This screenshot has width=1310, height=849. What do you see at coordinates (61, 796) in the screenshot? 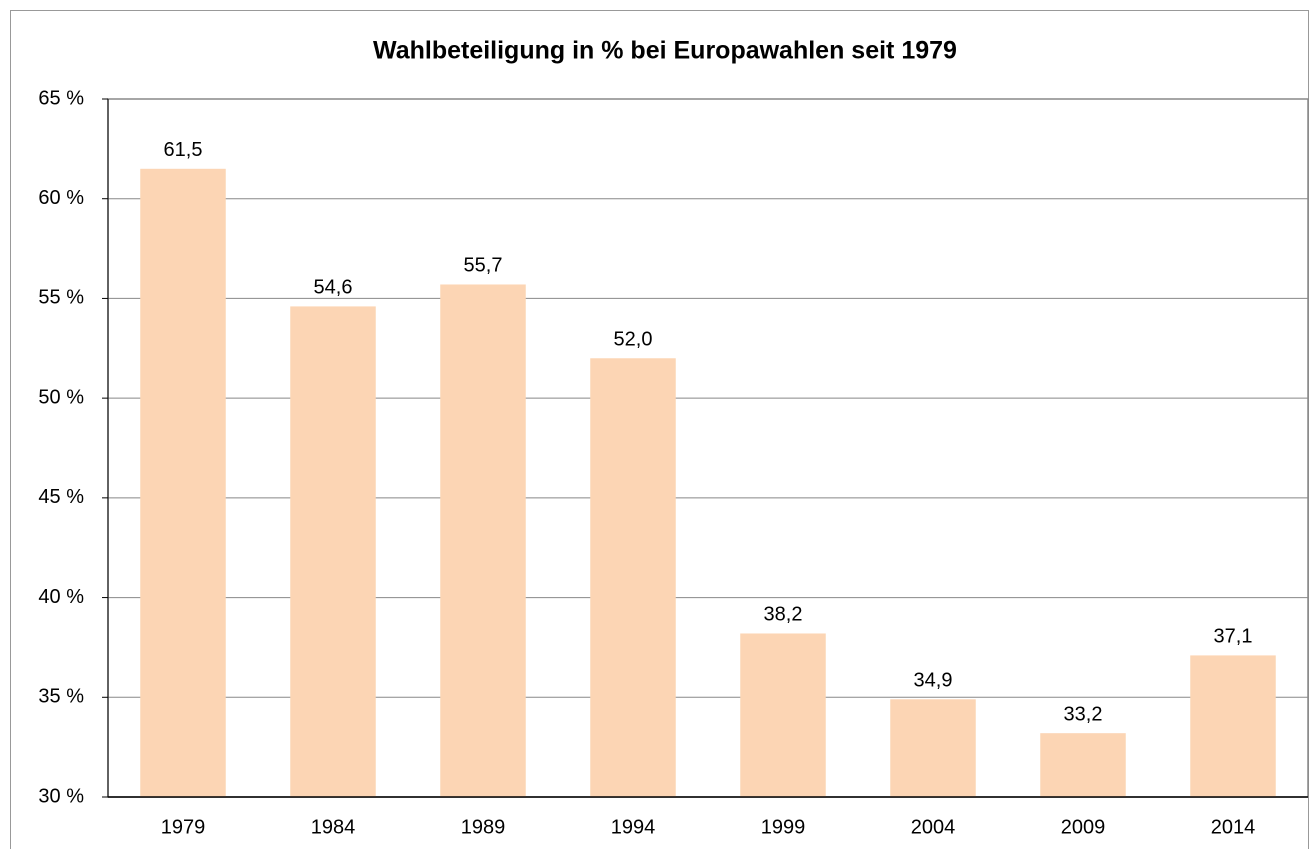
I see `y-tick-label: 30 %` at bounding box center [61, 796].